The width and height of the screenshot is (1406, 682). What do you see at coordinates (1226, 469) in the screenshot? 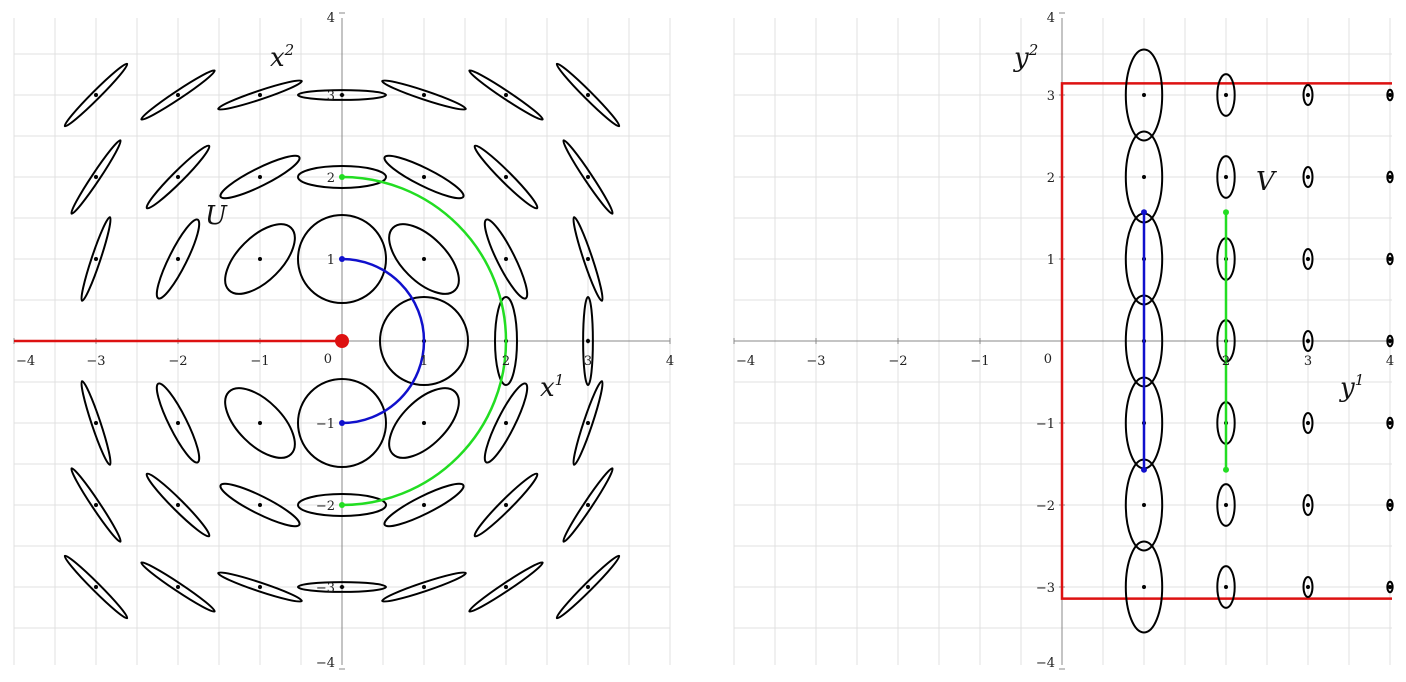
I see `segment-y1-2-end` at bounding box center [1226, 469].